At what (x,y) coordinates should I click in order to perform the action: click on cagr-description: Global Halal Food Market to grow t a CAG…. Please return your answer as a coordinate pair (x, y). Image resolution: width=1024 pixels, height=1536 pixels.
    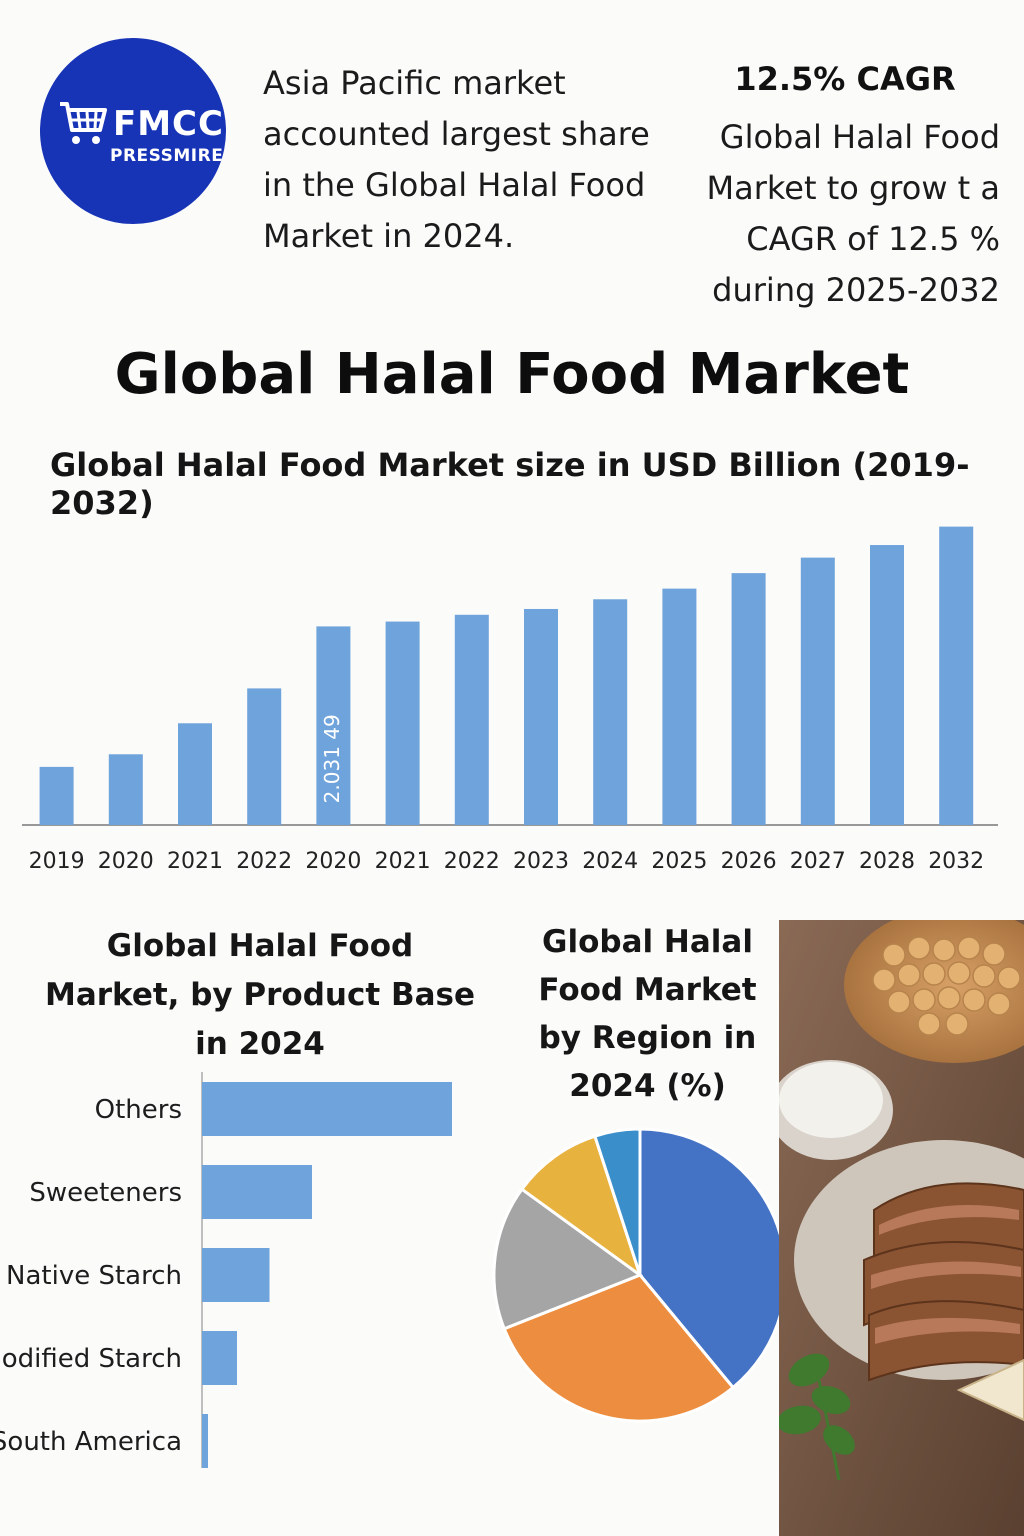
    Looking at the image, I should click on (853, 213).